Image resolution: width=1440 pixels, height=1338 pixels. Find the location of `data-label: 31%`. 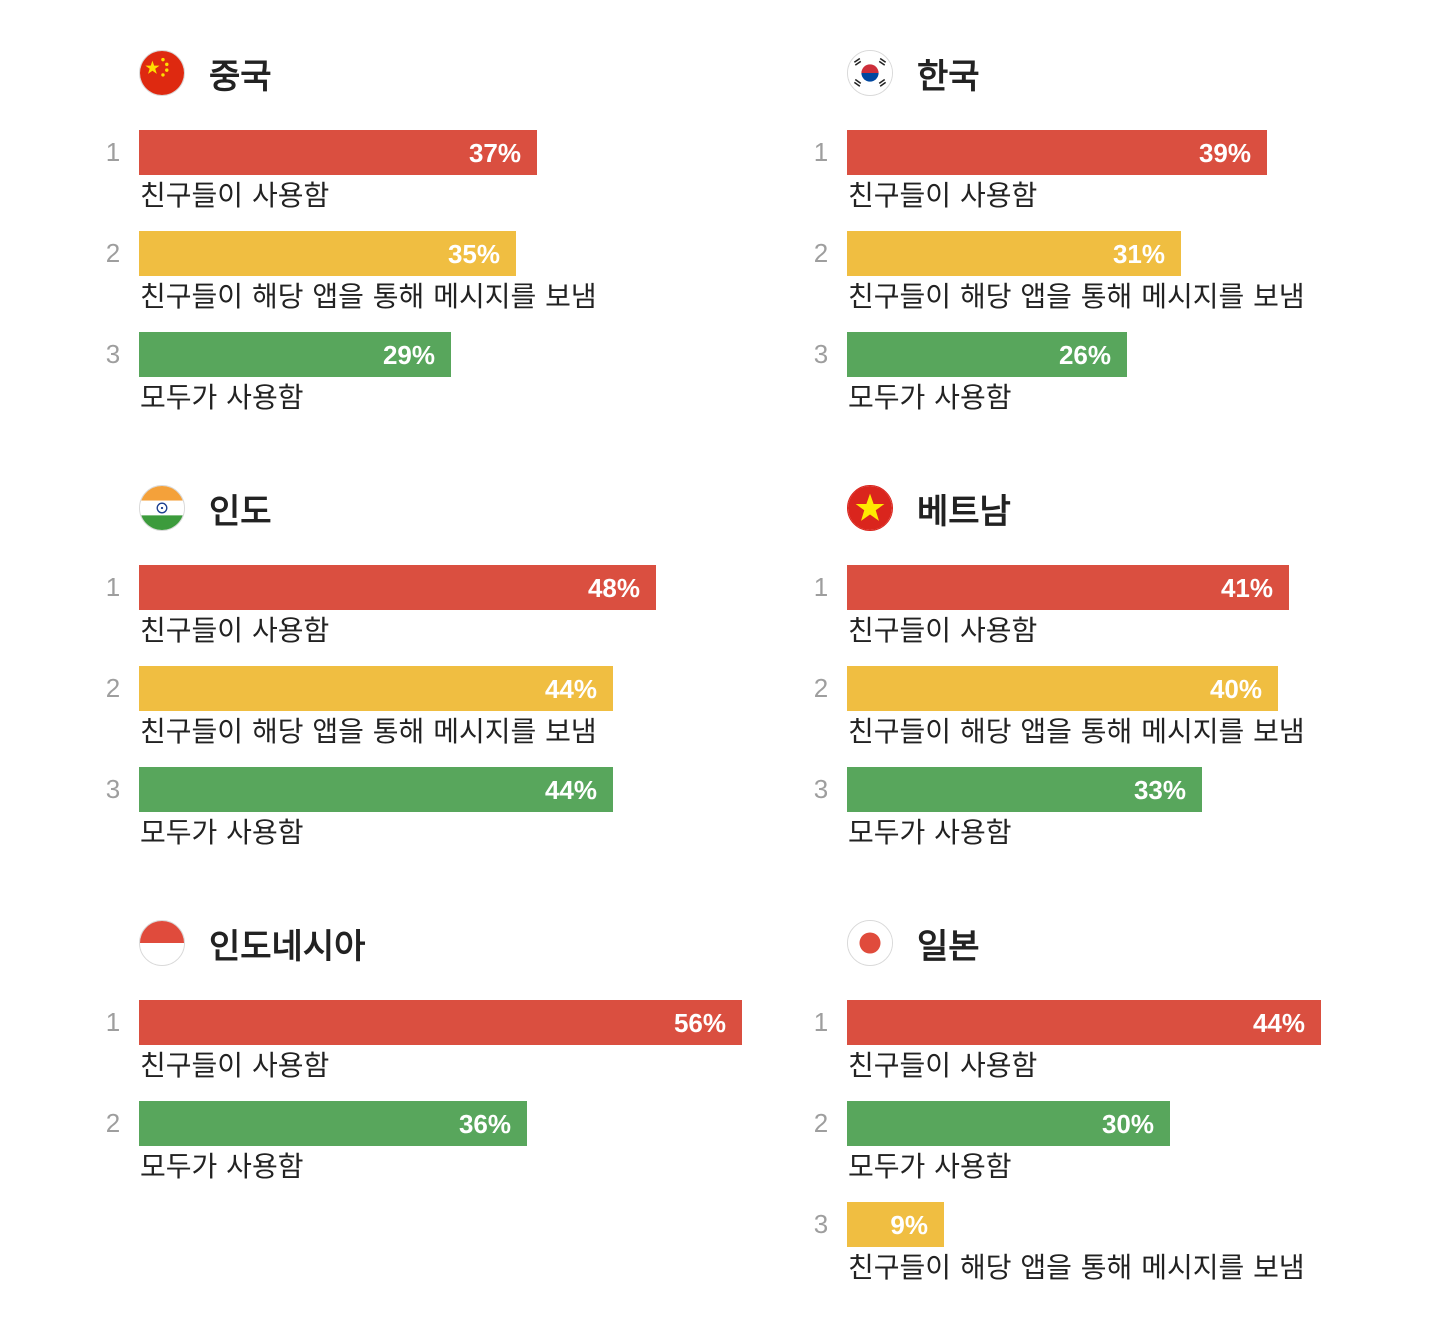

data-label: 31% is located at coordinates (1138, 254).